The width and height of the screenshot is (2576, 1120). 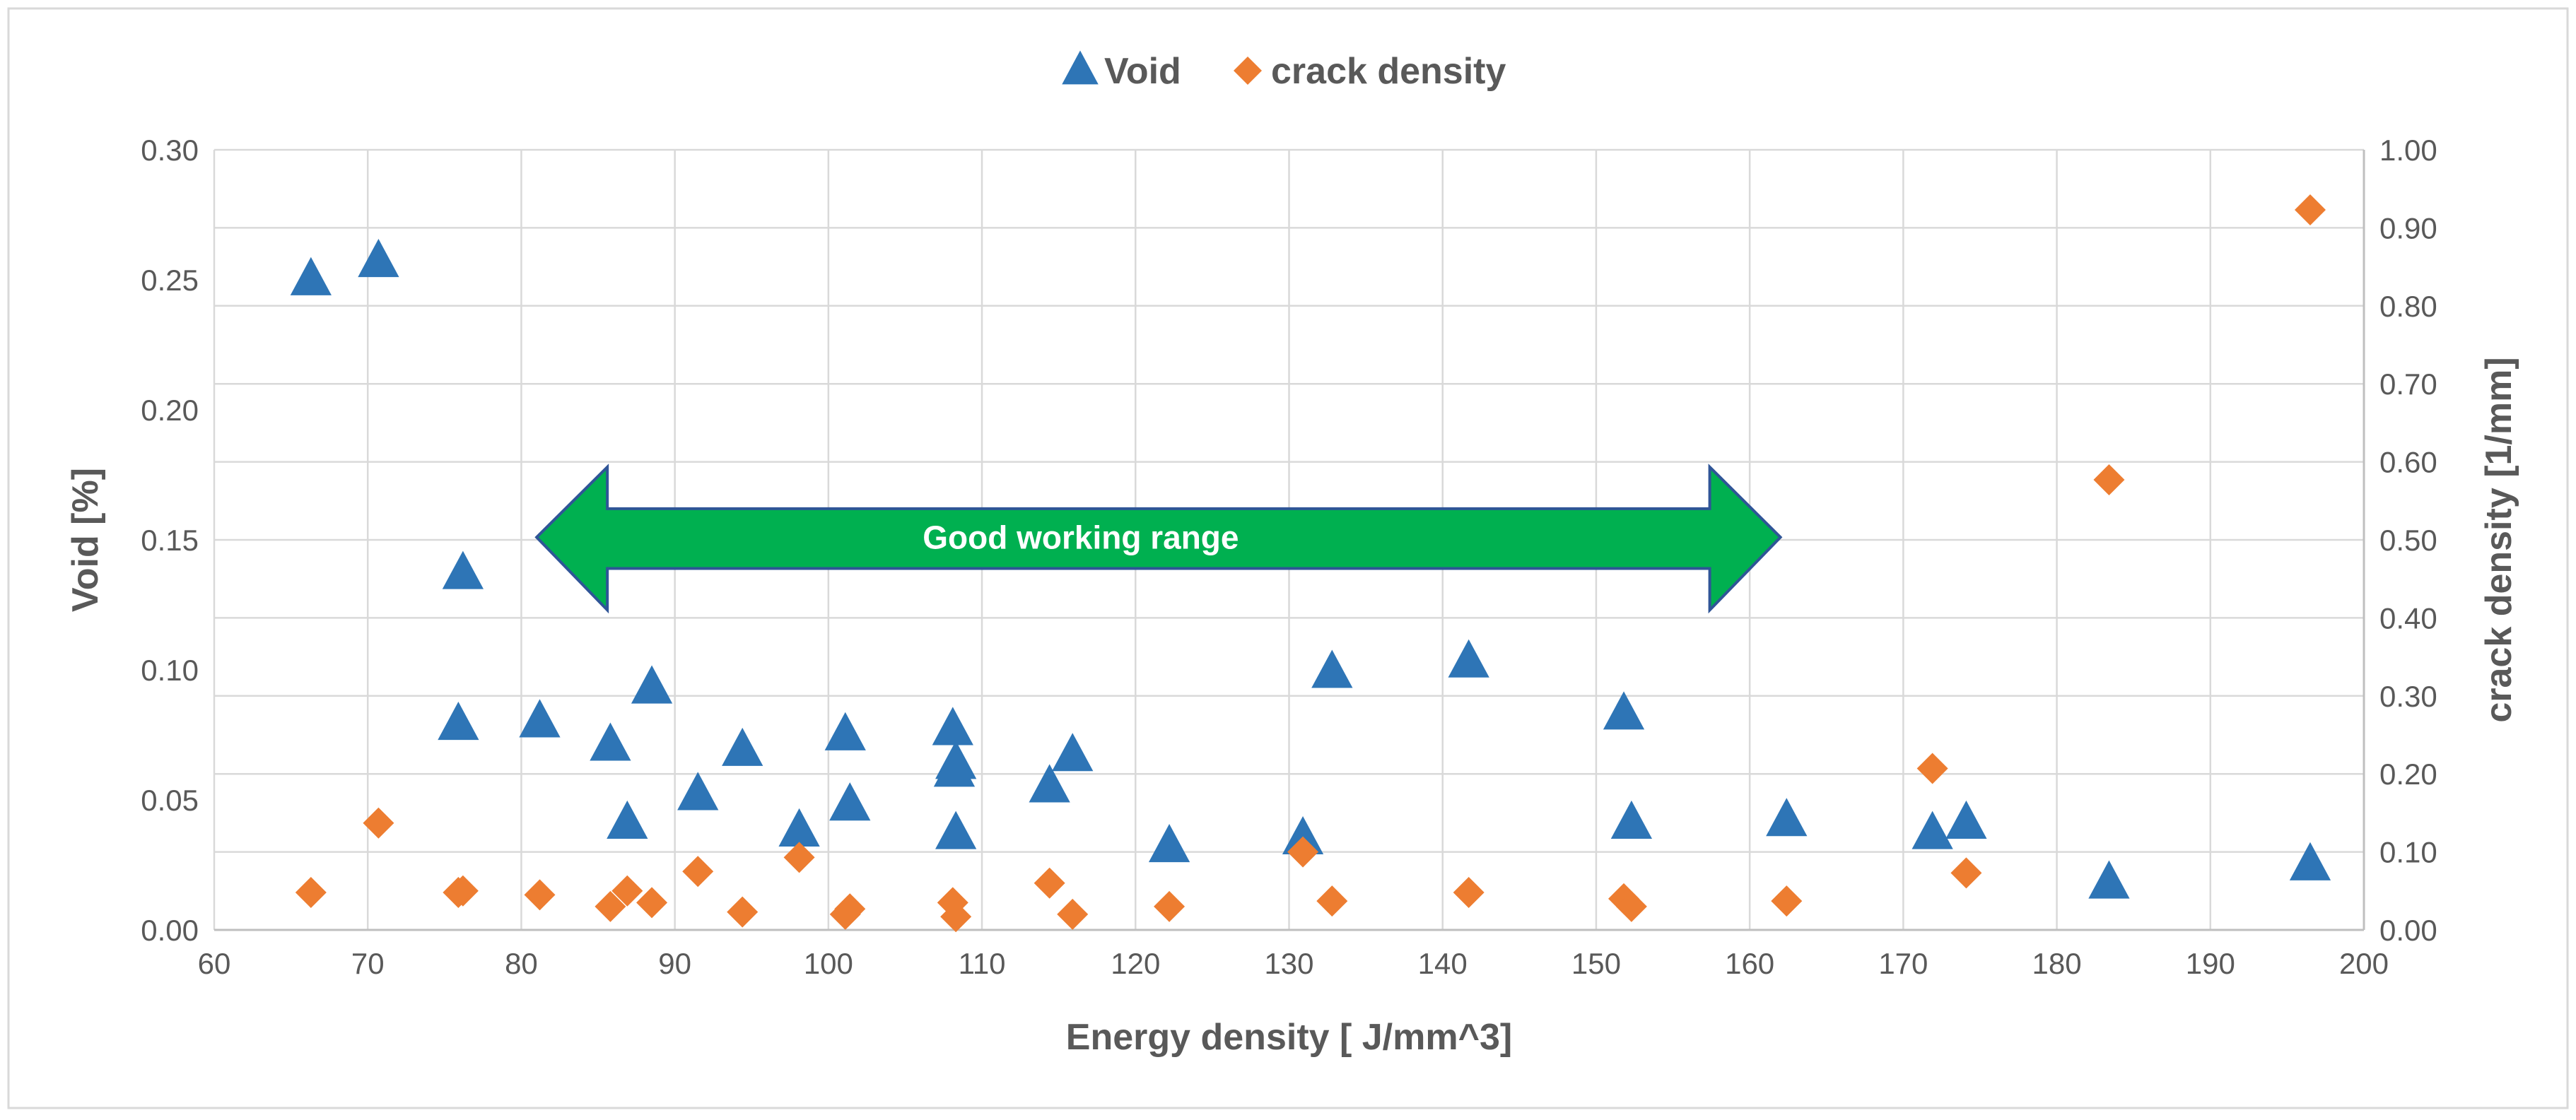 I want to click on legend-void-marker, so click(x=1080, y=67).